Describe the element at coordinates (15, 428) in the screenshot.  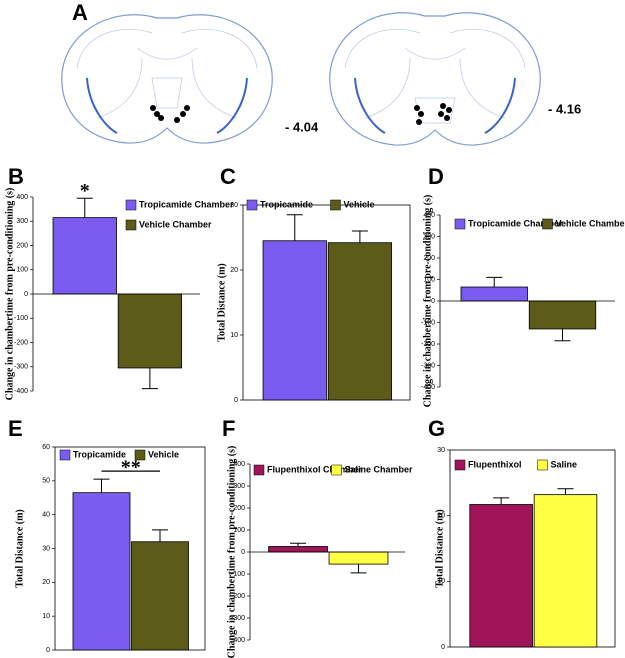
I see `panel-label: E` at that location.